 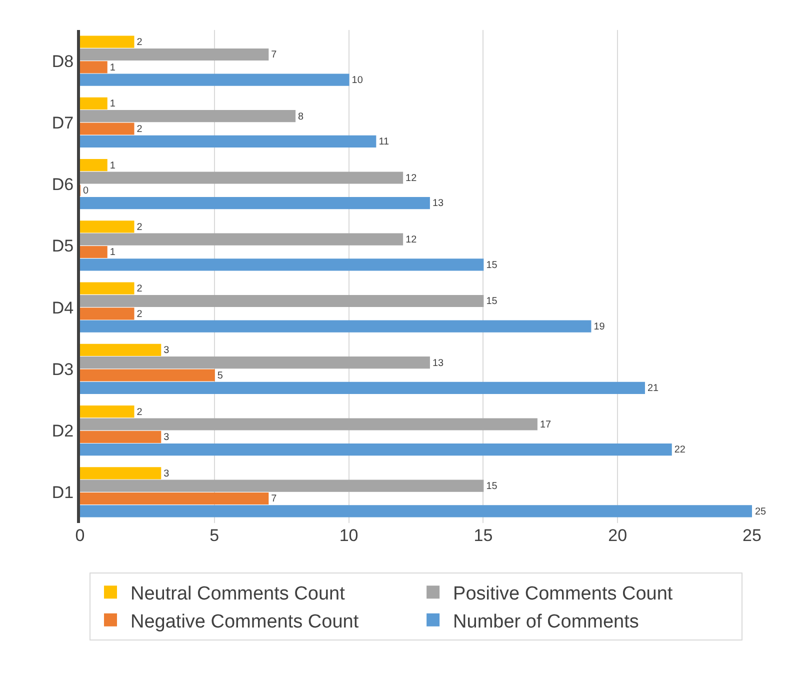 I want to click on y-tick-label: D6, so click(x=63, y=184).